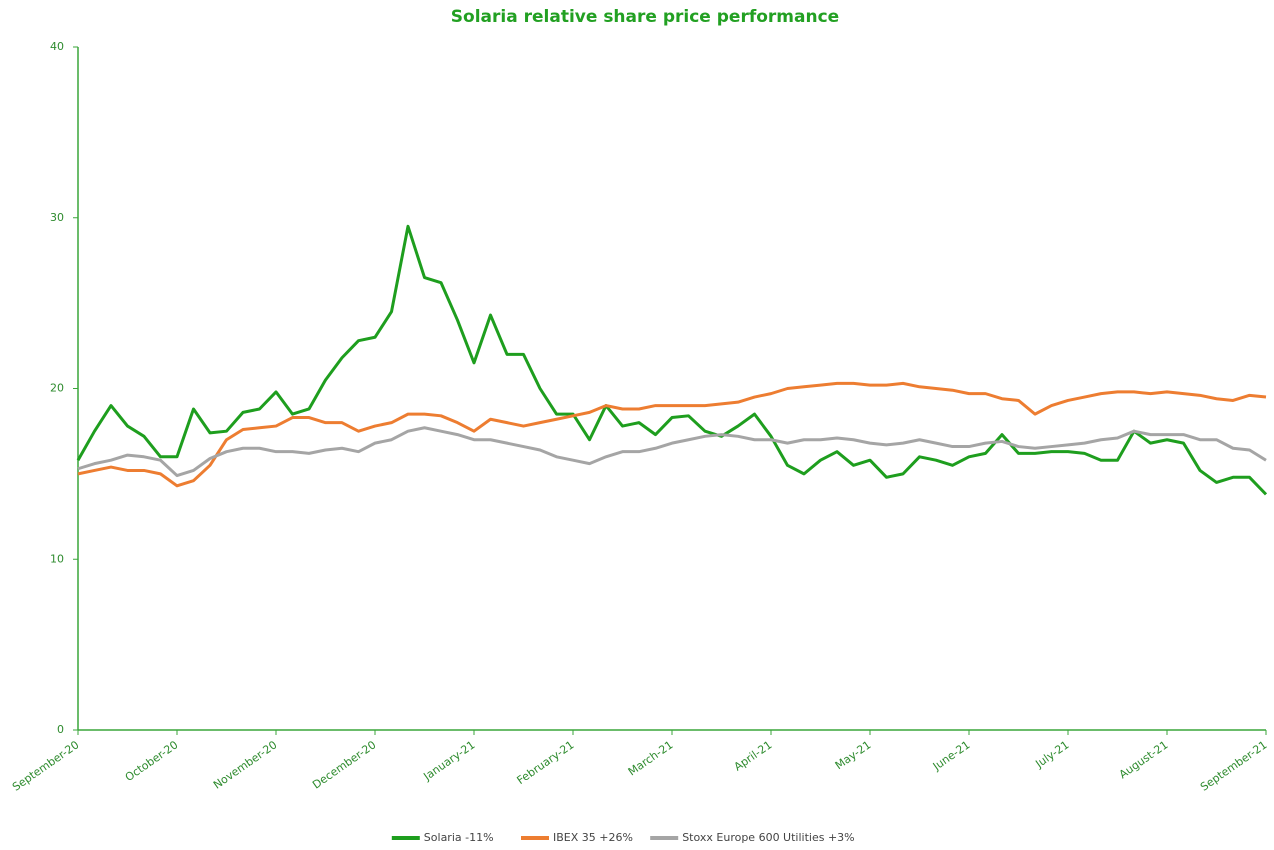  What do you see at coordinates (853, 755) in the screenshot?
I see `x-tick-label: May-21` at bounding box center [853, 755].